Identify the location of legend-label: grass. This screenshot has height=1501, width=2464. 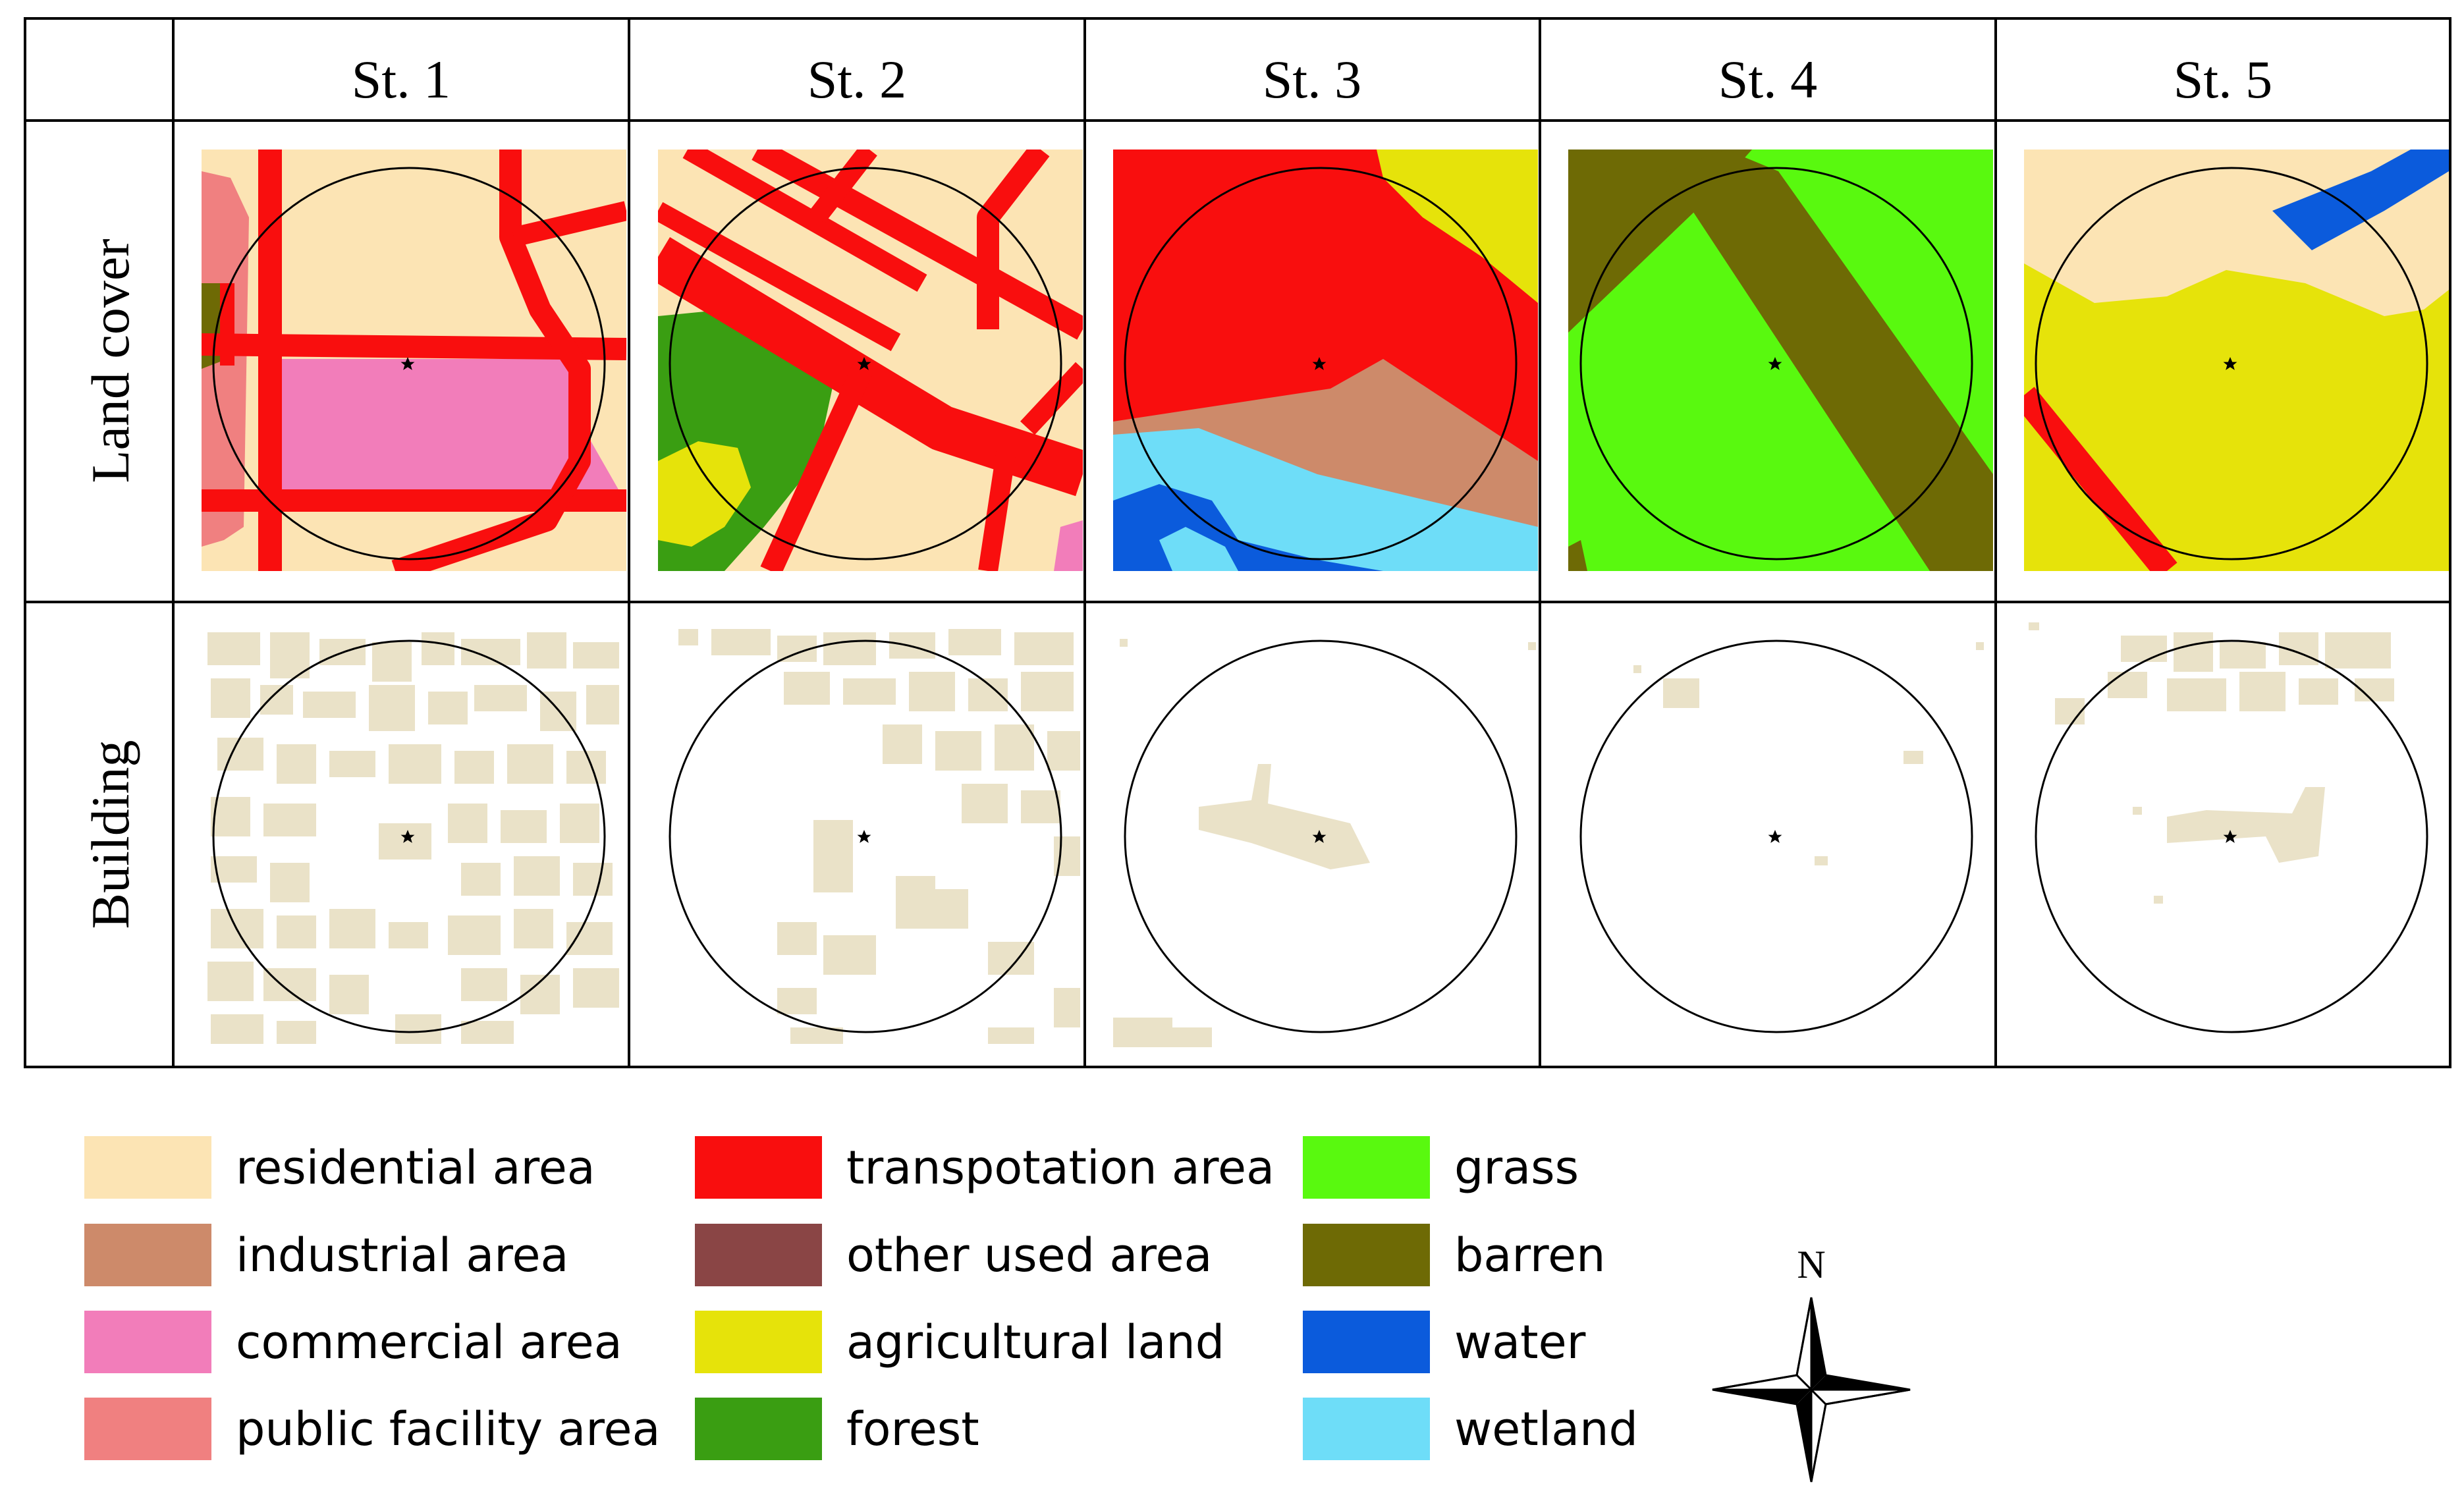
(1516, 1168).